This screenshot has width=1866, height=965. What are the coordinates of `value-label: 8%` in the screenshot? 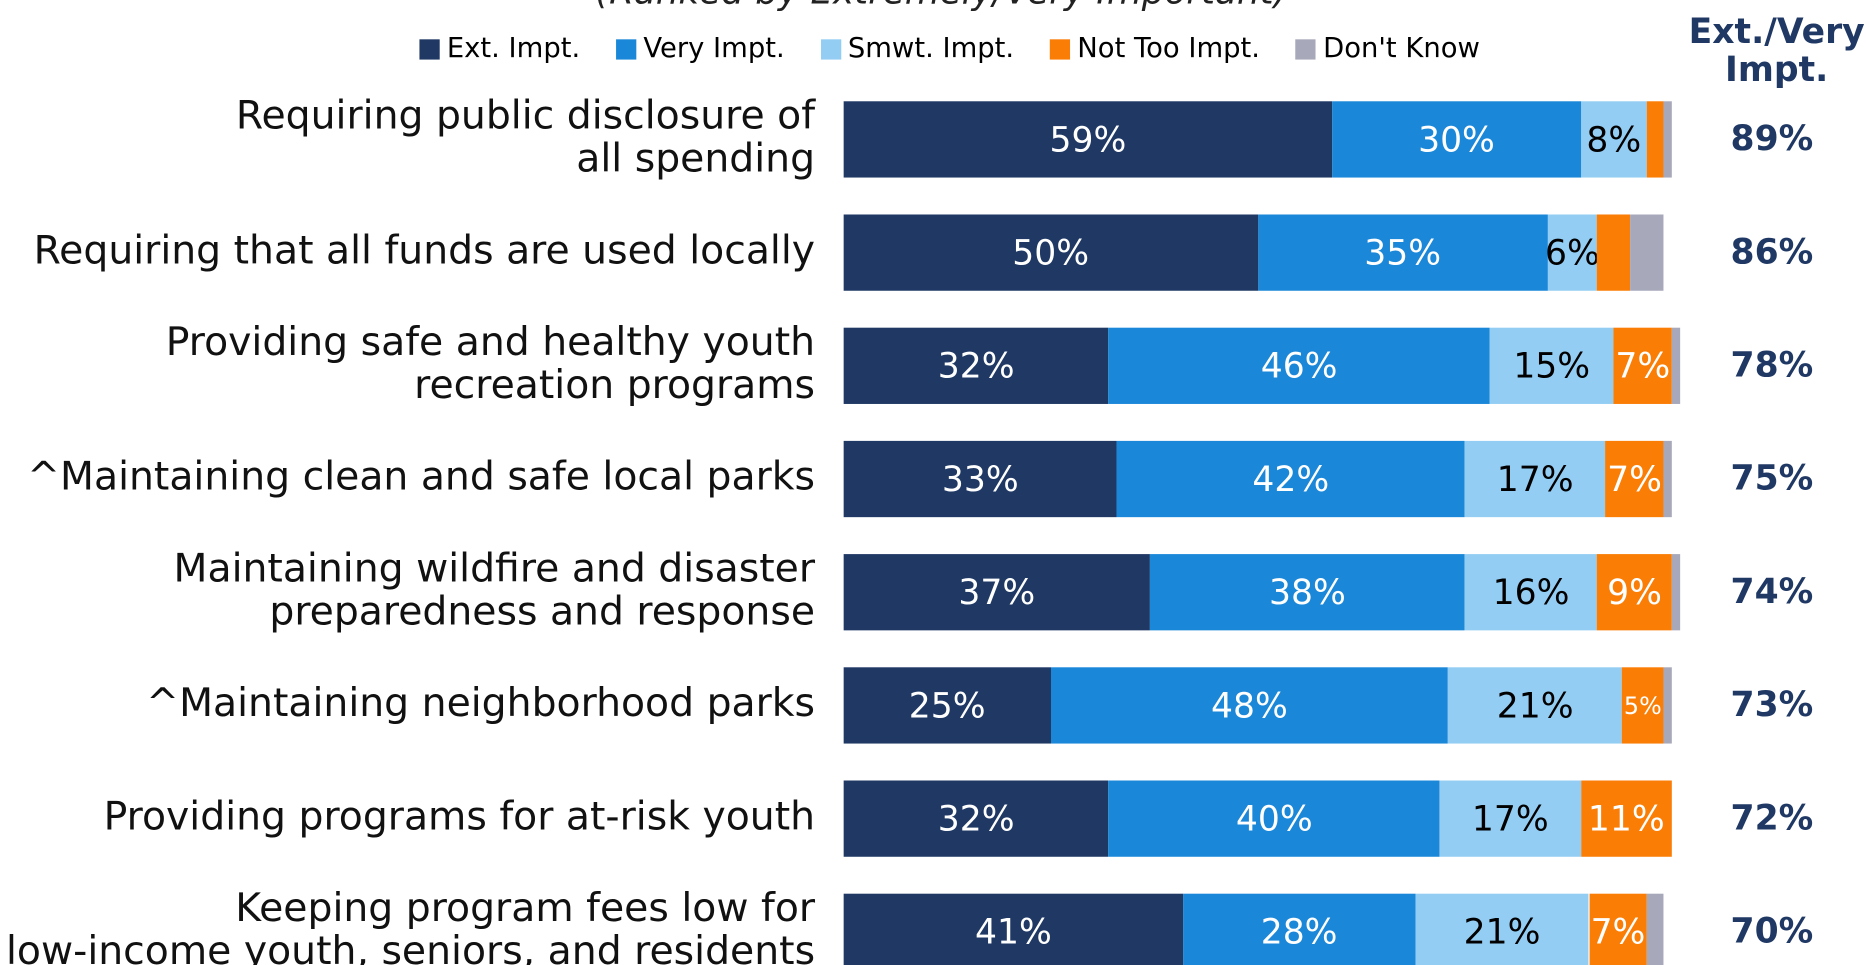 It's located at (1614, 139).